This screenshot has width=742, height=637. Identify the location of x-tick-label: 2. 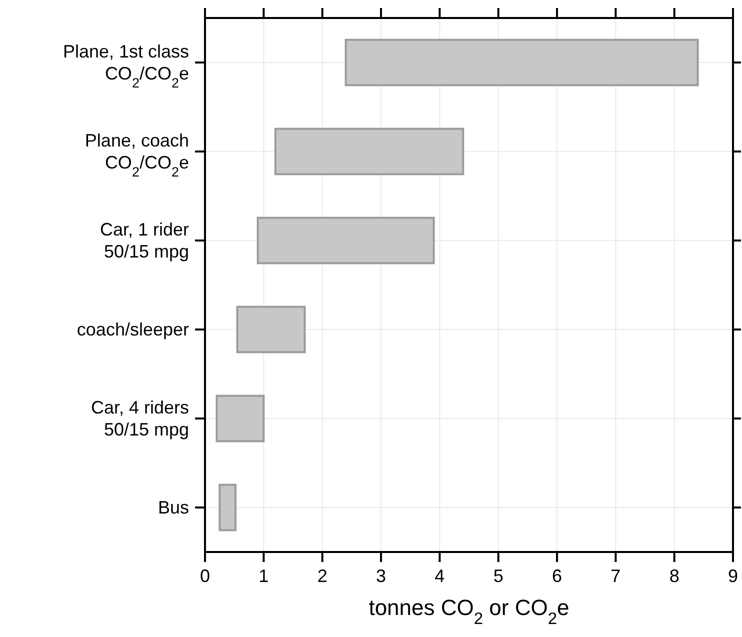
(322, 576).